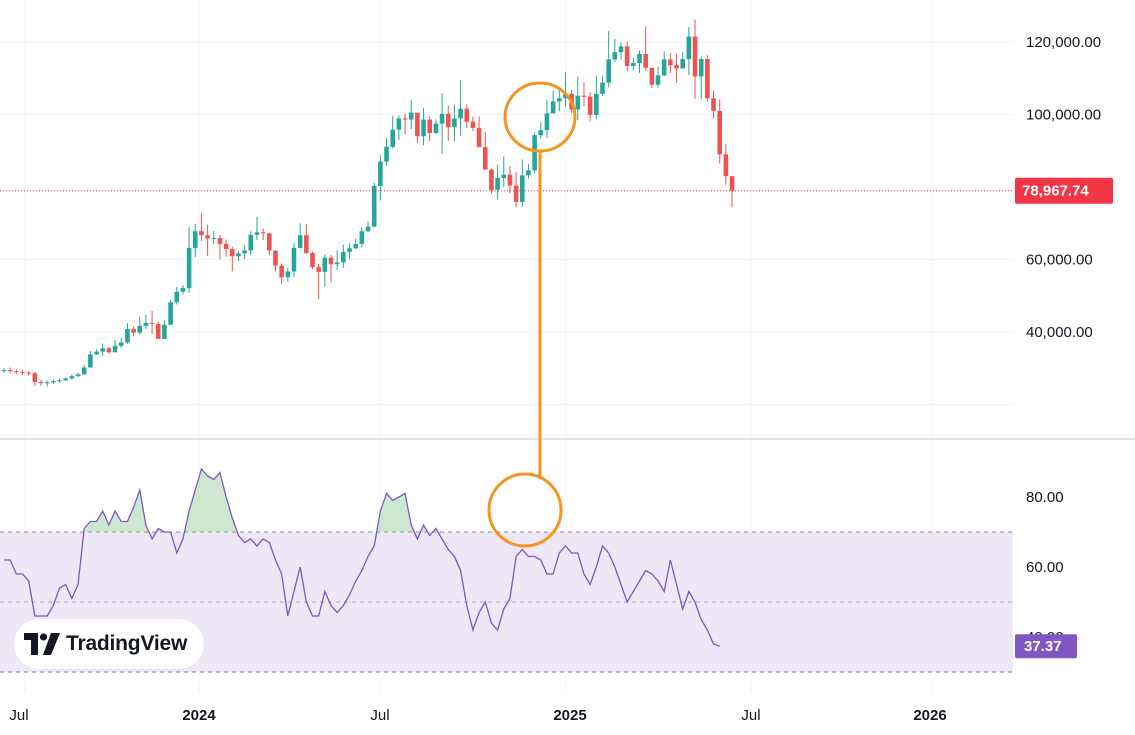 Image resolution: width=1135 pixels, height=735 pixels. Describe the element at coordinates (199, 715) in the screenshot. I see `time-axis-tick-label: 2024` at that location.